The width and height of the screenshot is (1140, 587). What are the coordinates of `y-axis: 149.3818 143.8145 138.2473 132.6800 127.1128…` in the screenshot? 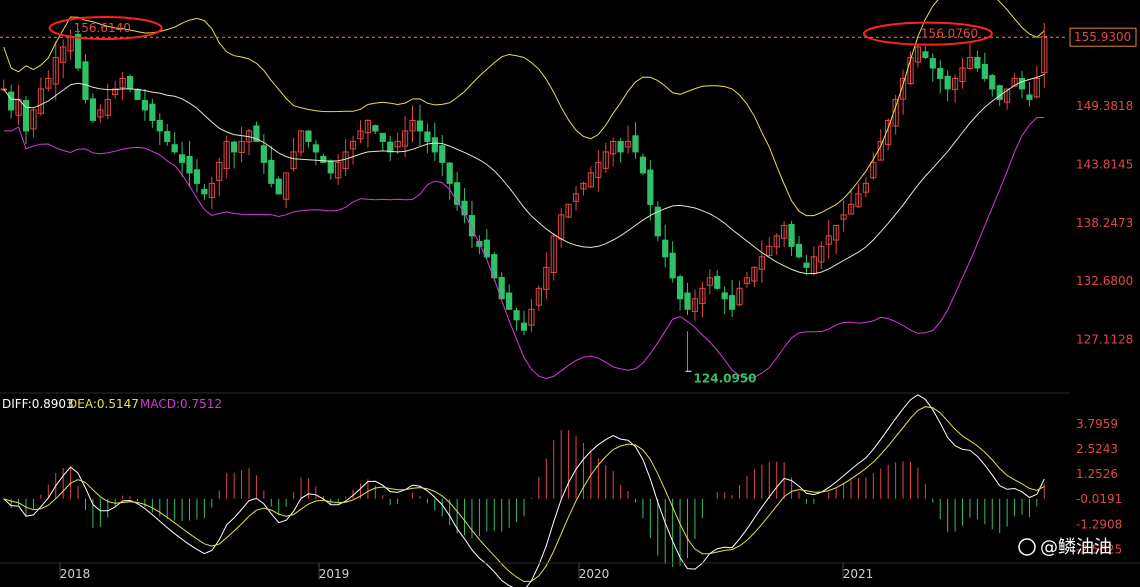 It's located at (1104, 327).